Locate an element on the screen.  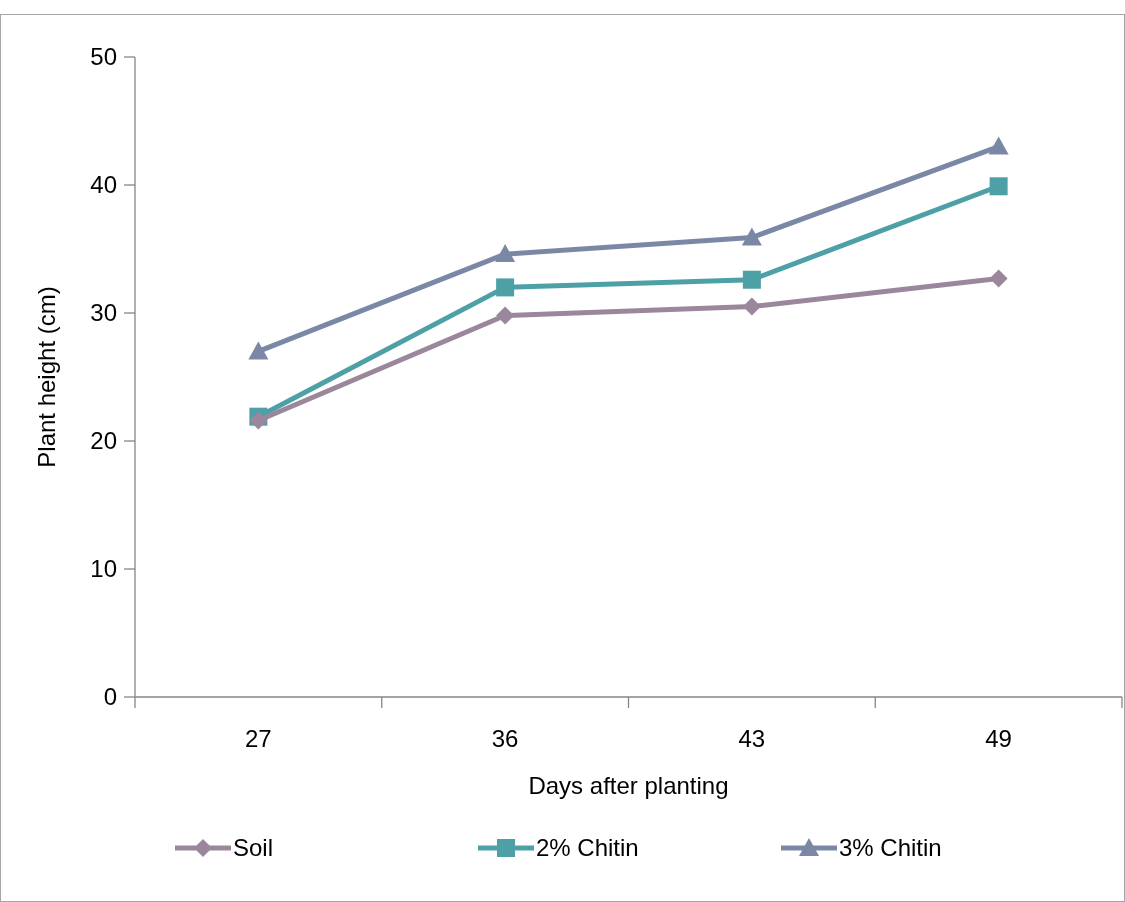
y-tick-label: 20 is located at coordinates (103, 441).